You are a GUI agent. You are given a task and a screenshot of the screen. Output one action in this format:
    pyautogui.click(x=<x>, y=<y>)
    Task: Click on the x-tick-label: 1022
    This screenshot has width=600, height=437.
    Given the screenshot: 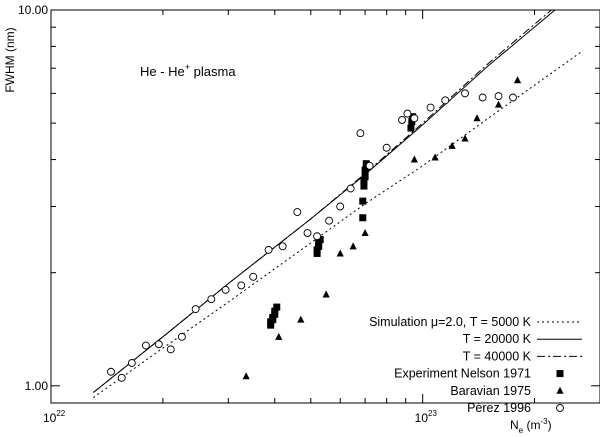 What is the action you would take?
    pyautogui.click(x=54, y=417)
    